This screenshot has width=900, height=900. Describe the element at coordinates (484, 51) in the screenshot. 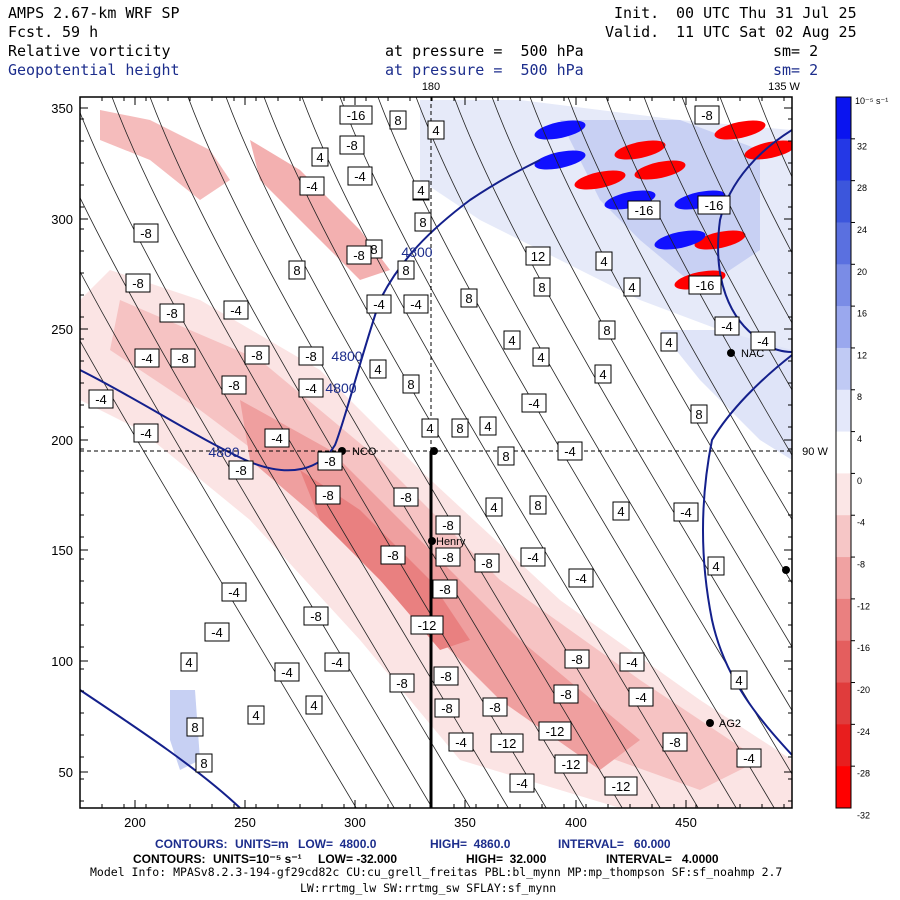

I see `field1-level: at pressure = 500 hPa` at that location.